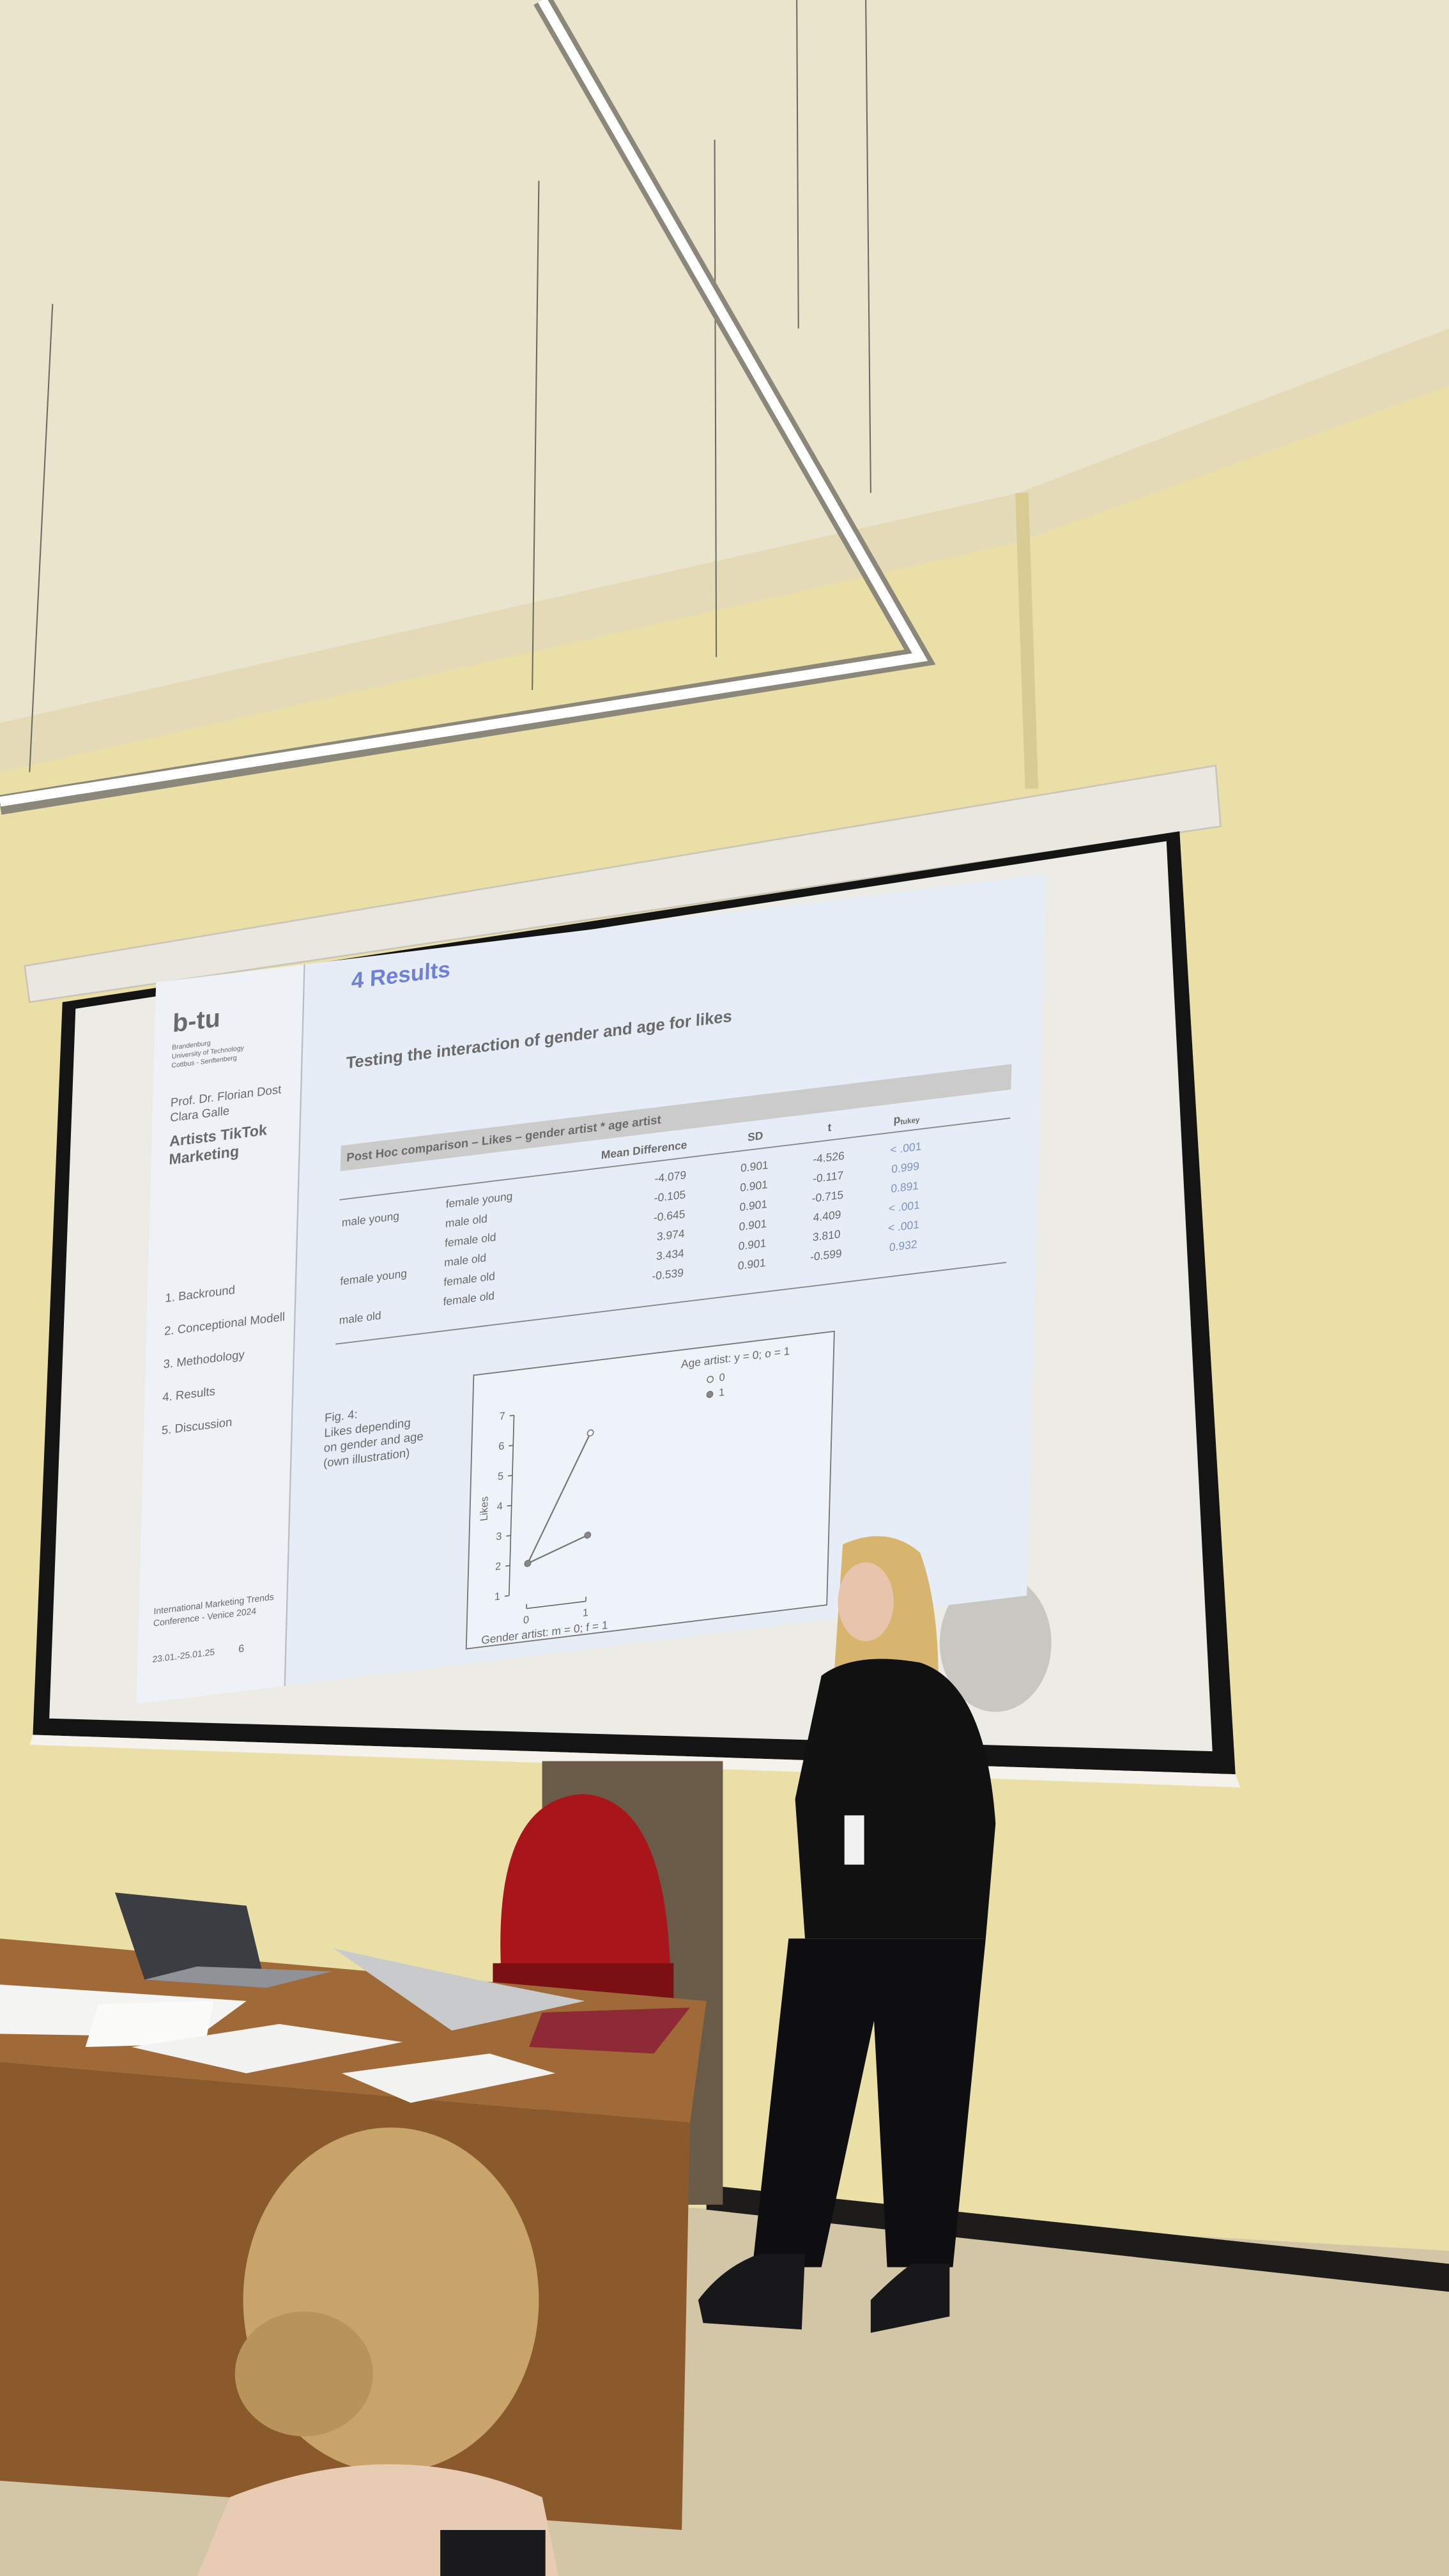  I want to click on p-symbol: p, so click(896, 1119).